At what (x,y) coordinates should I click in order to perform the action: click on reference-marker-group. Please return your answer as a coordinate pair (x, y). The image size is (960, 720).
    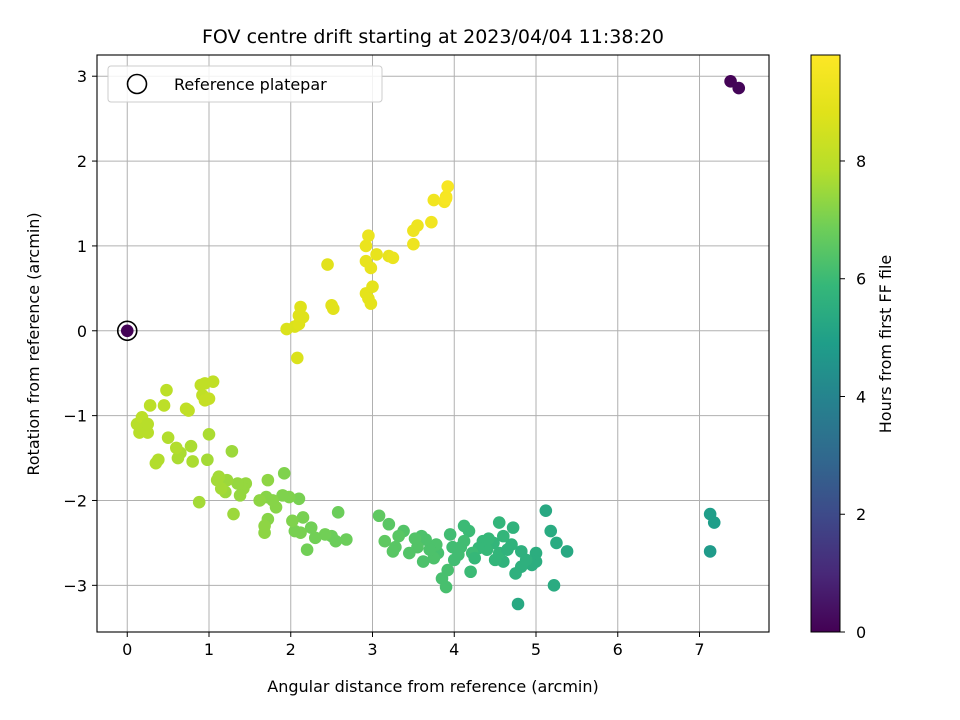
    Looking at the image, I should click on (127, 331).